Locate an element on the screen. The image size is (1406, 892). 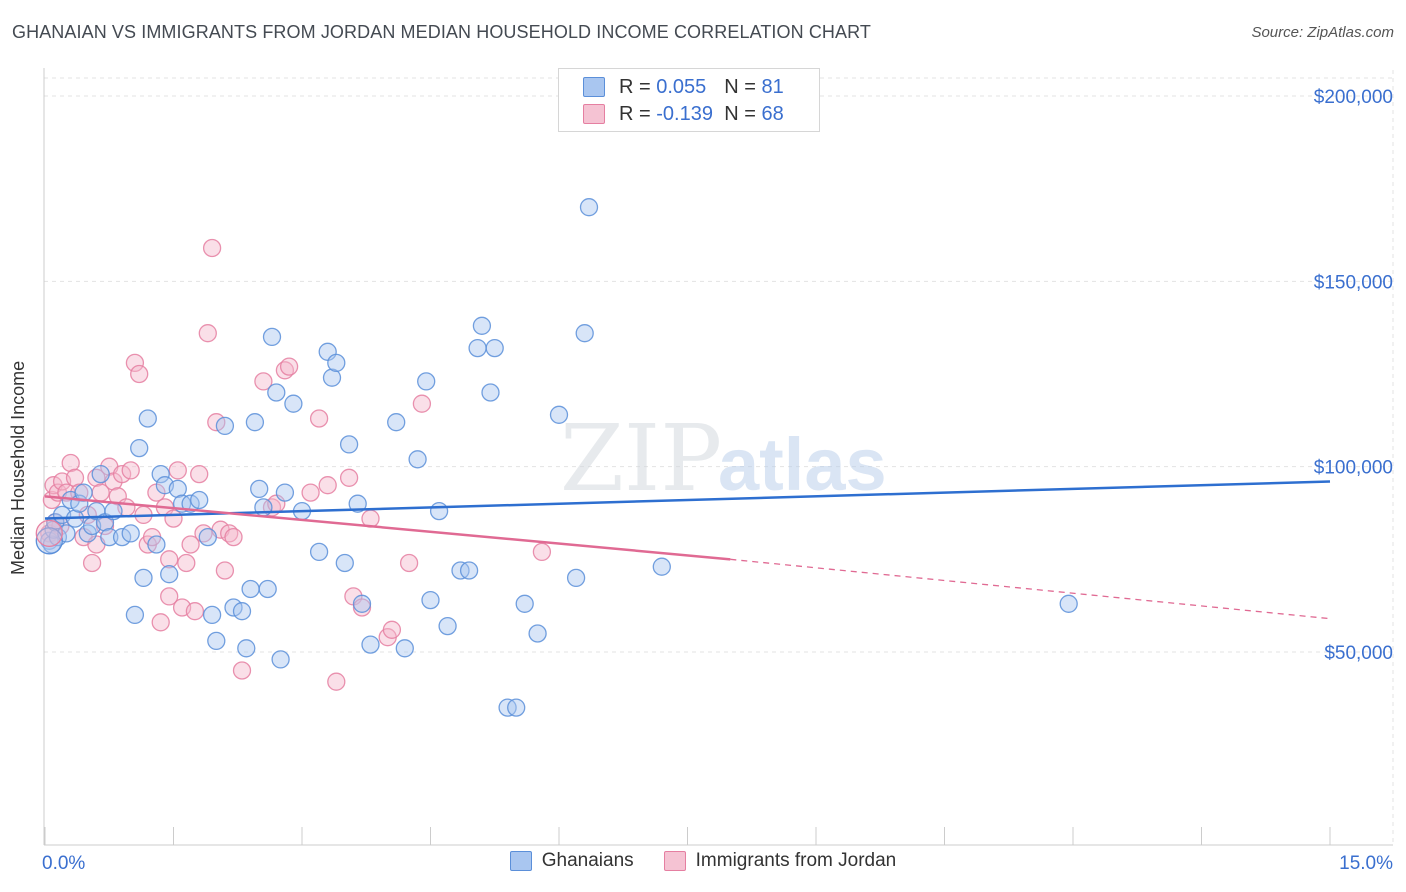
legend-r-label: R = is located at coordinates (635, 113).